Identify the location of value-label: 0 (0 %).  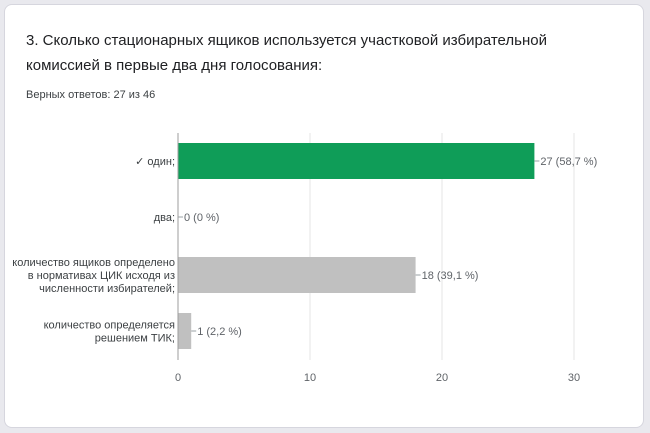
(201, 218).